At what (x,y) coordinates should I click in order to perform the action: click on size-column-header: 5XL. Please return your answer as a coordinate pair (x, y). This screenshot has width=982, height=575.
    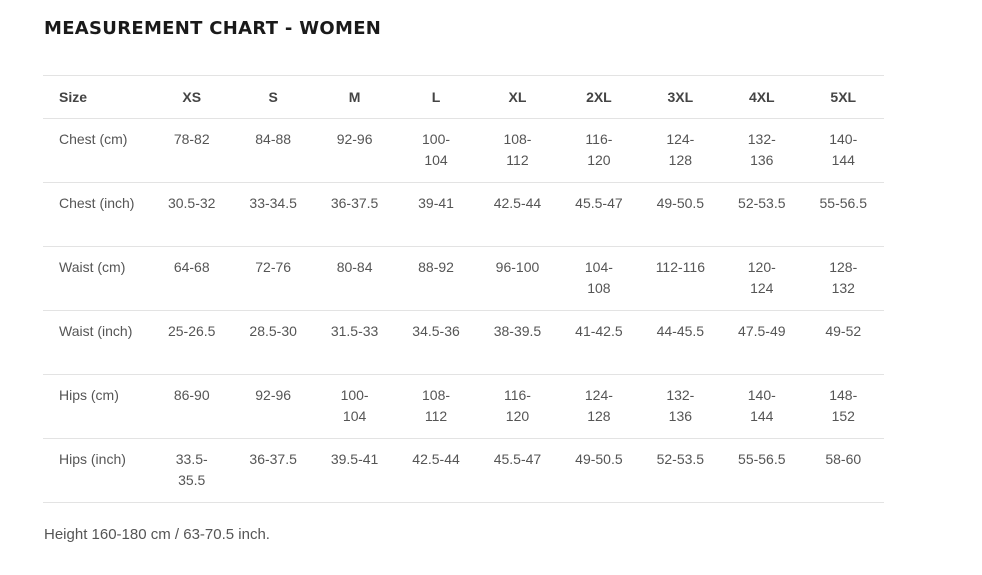
    Looking at the image, I should click on (843, 97).